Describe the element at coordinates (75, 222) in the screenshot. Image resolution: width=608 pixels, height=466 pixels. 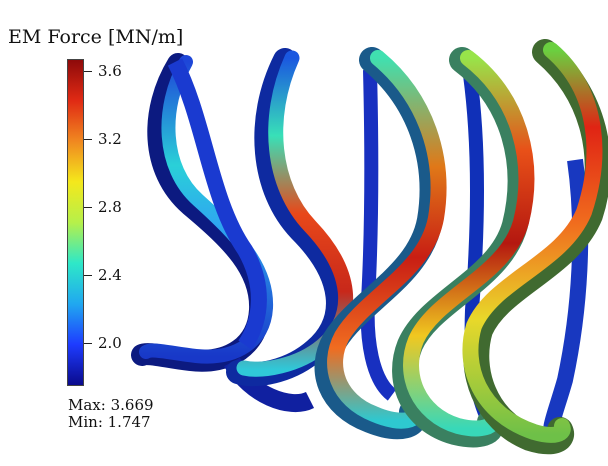
I see `colorbar` at that location.